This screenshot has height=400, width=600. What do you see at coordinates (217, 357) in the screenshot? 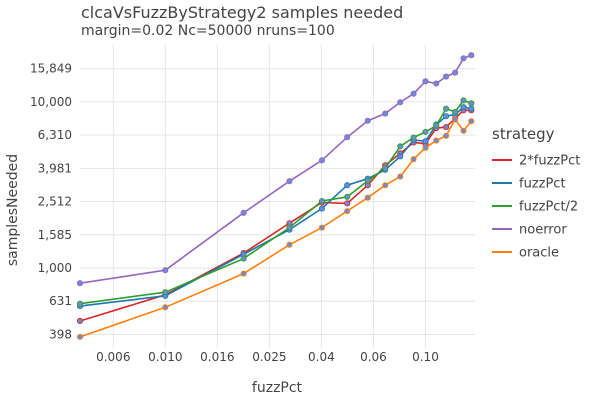
I see `x-tick-label: 0.016` at bounding box center [217, 357].